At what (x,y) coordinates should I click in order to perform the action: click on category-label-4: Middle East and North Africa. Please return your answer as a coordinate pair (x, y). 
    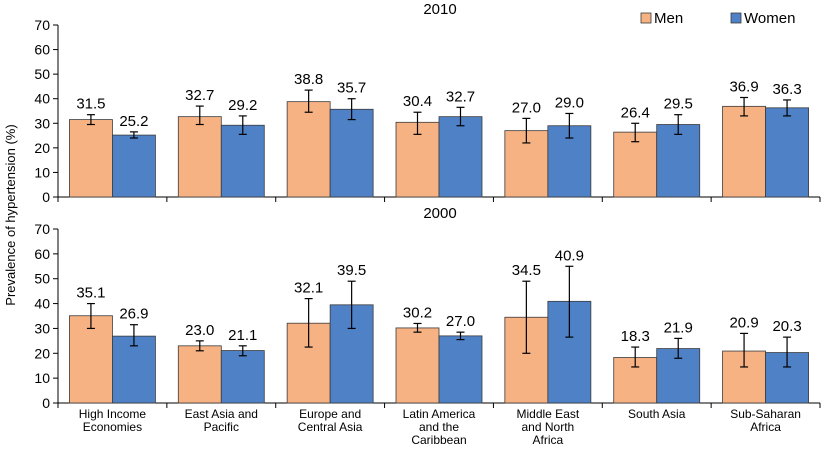
    Looking at the image, I should click on (548, 427).